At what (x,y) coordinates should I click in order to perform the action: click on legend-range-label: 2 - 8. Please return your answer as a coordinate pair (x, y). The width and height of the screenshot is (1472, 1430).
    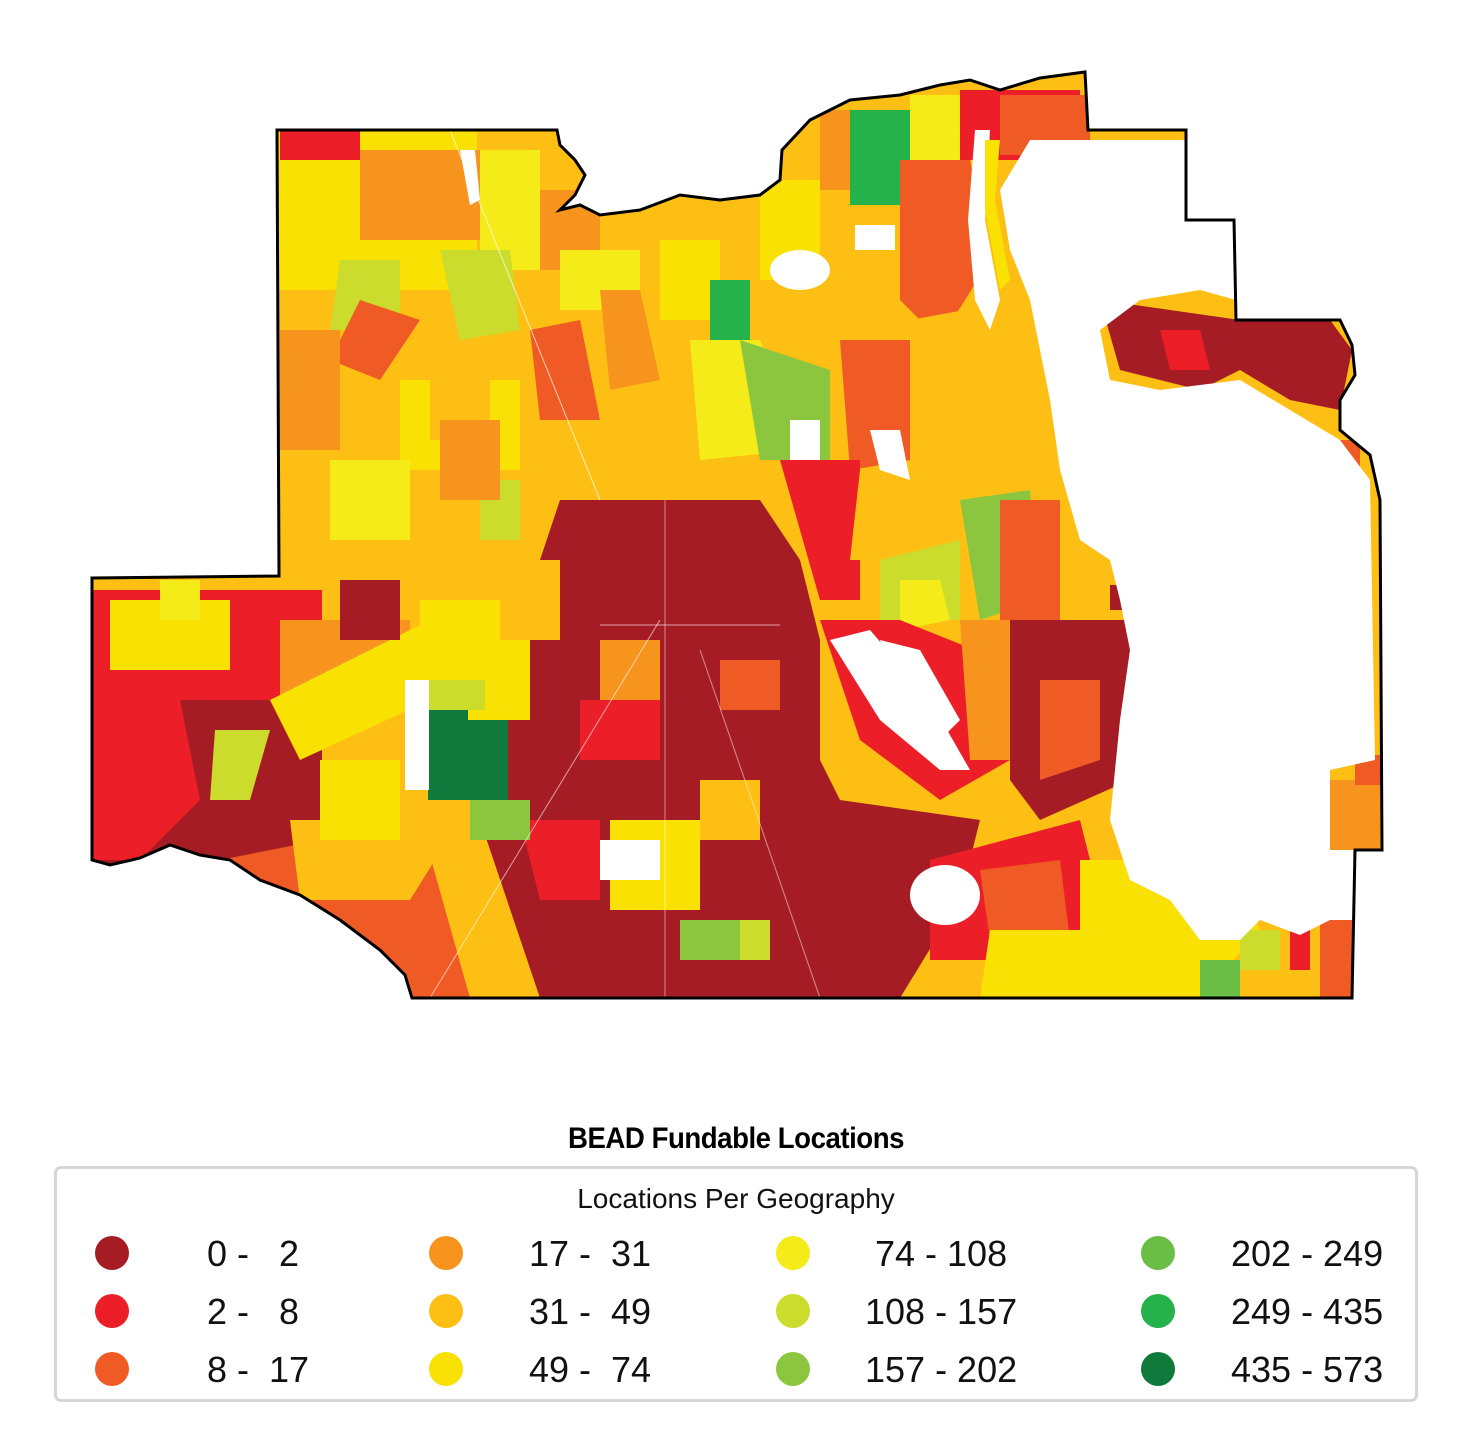
    Looking at the image, I should click on (253, 1311).